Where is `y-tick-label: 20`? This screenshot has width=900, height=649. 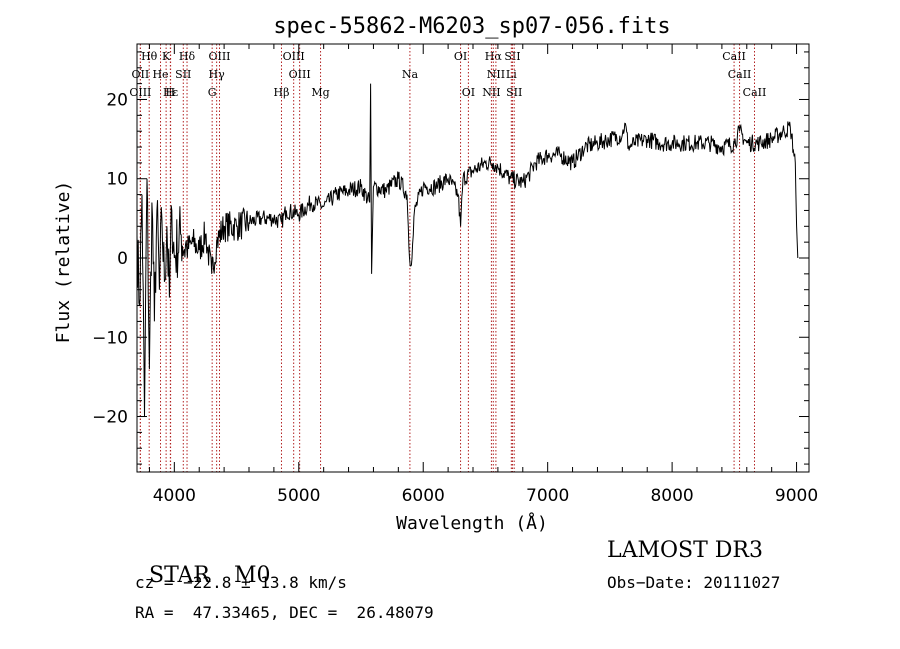
y-tick-label: 20 is located at coordinates (117, 100).